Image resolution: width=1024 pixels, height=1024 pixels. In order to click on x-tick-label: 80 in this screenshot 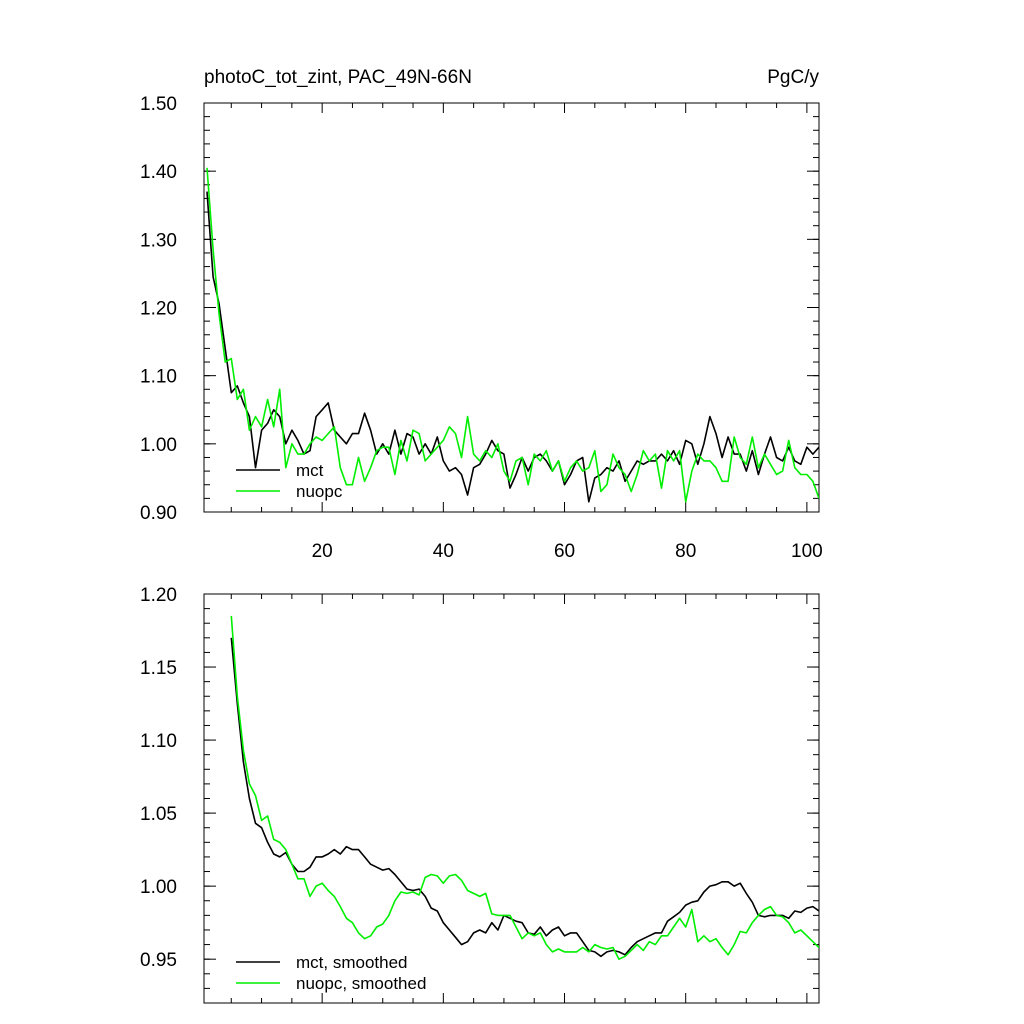, I will do `click(685, 551)`.